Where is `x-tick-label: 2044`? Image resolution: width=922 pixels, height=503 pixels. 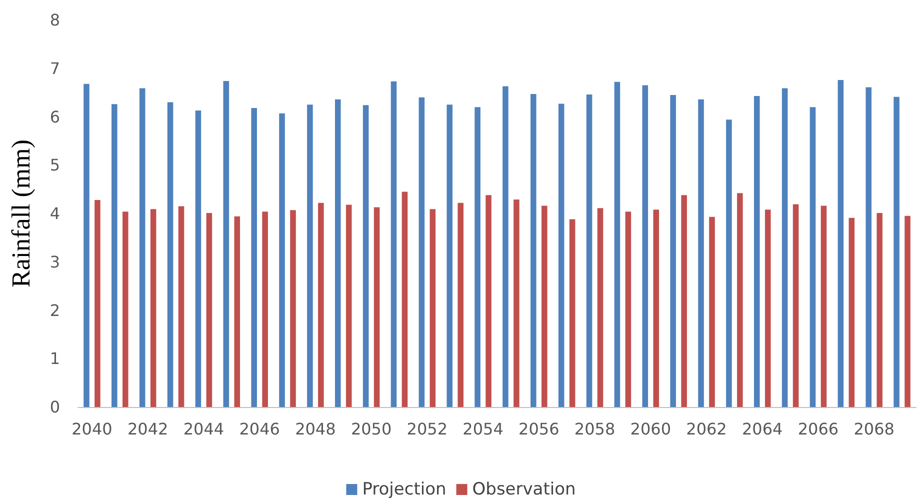 x-tick-label: 2044 is located at coordinates (203, 429).